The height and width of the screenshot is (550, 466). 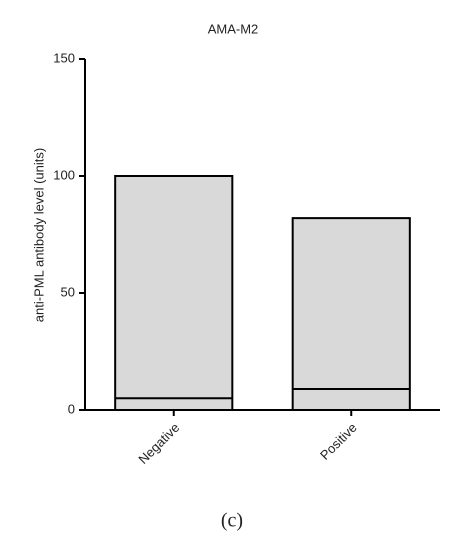 What do you see at coordinates (232, 521) in the screenshot?
I see `caption: (c)` at bounding box center [232, 521].